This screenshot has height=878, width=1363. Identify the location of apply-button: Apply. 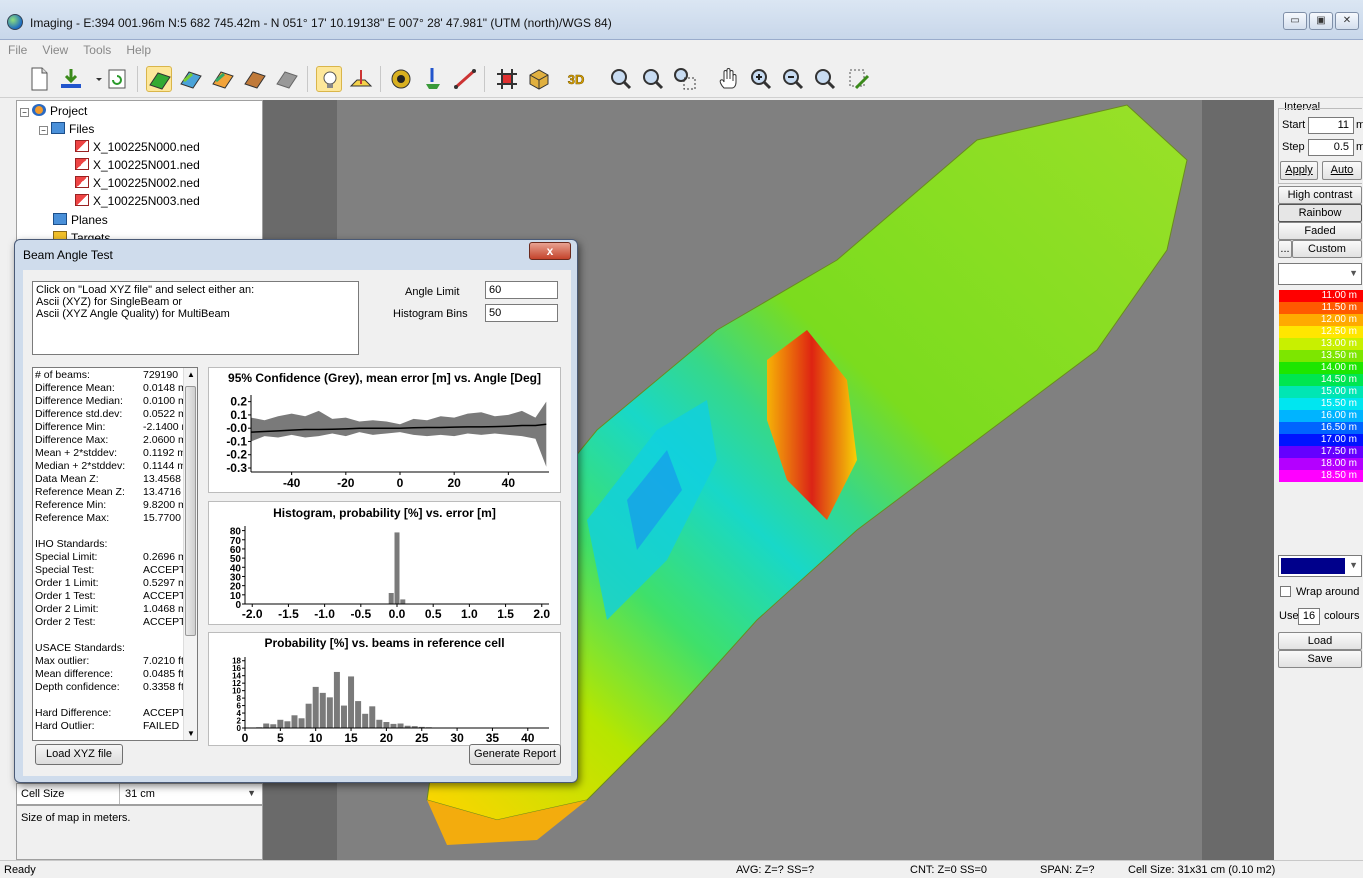
(1299, 170).